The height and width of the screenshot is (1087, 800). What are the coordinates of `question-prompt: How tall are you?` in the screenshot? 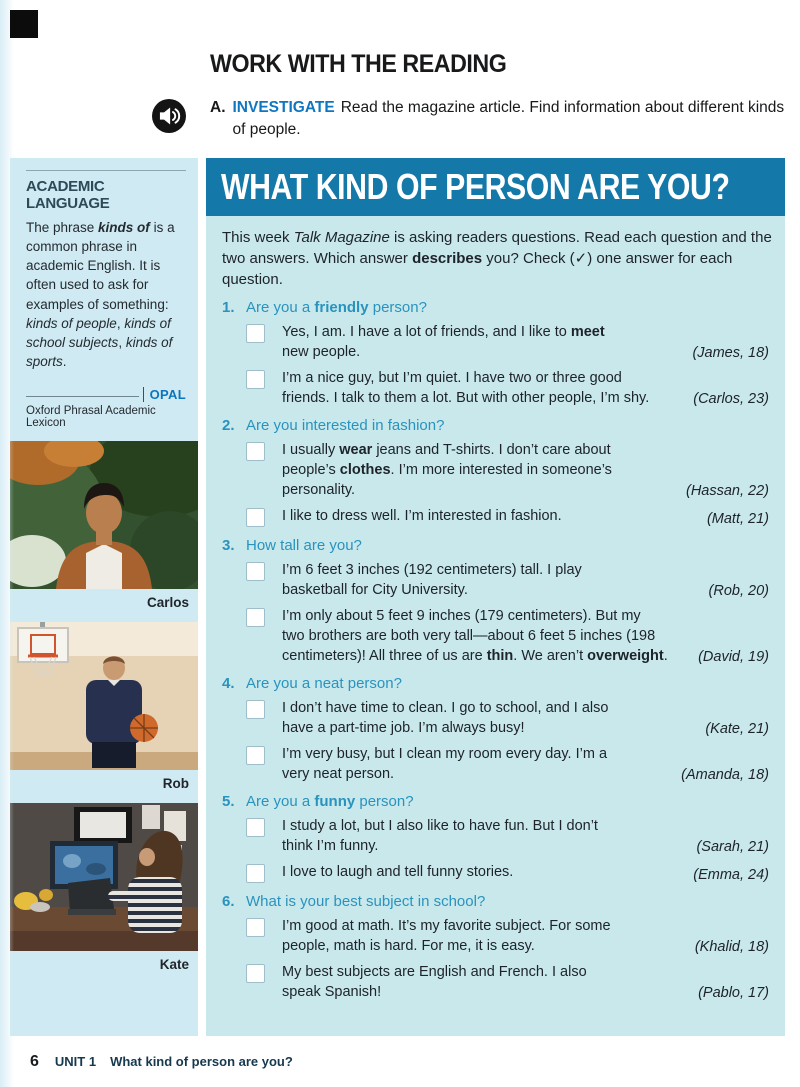 It's located at (304, 545).